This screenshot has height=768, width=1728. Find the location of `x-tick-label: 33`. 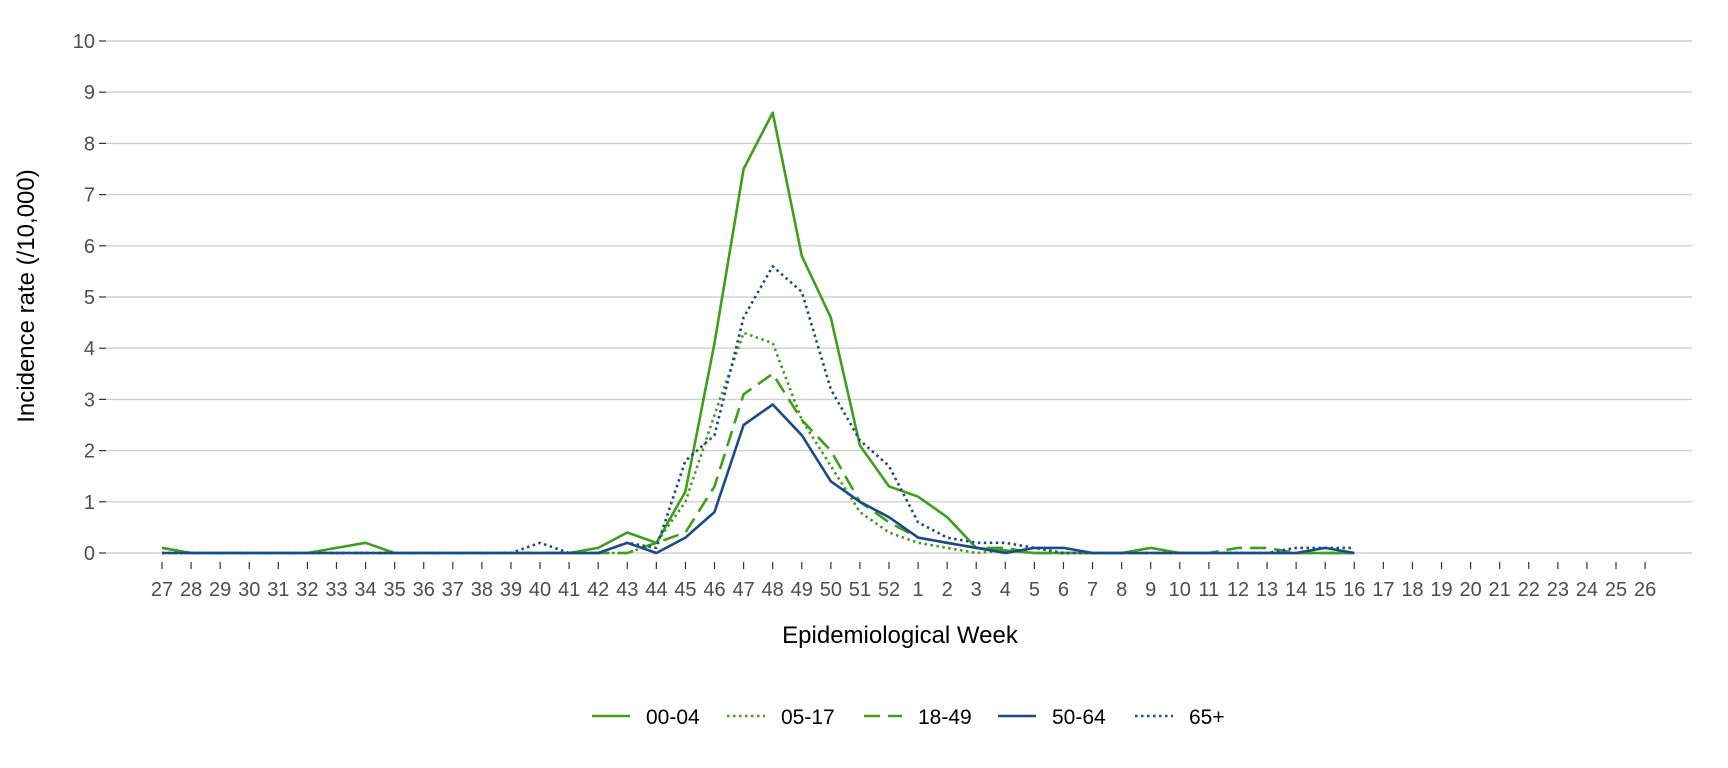

x-tick-label: 33 is located at coordinates (336, 590).